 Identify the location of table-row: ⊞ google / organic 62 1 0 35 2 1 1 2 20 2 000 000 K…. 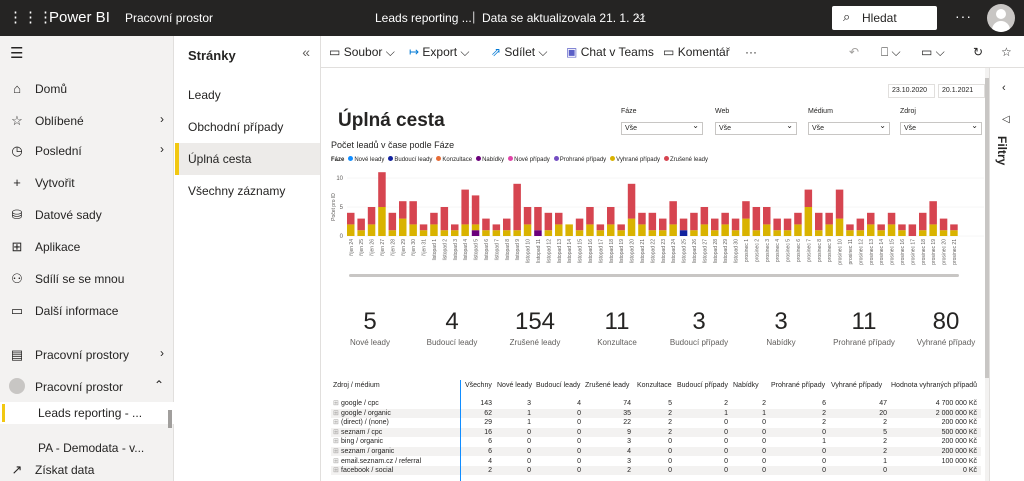
(656, 413).